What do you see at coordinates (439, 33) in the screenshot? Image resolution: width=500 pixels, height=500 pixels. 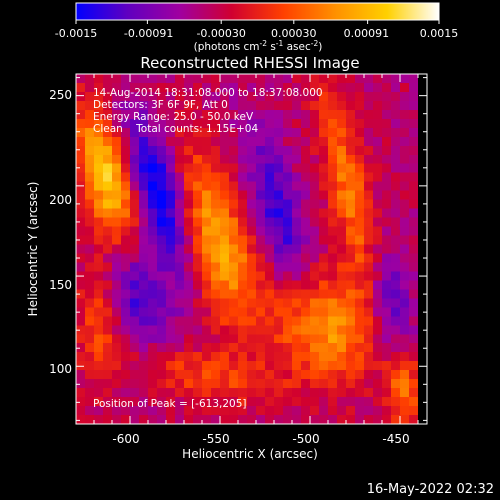 I see `colorbar-tick-label: 0.0015` at bounding box center [439, 33].